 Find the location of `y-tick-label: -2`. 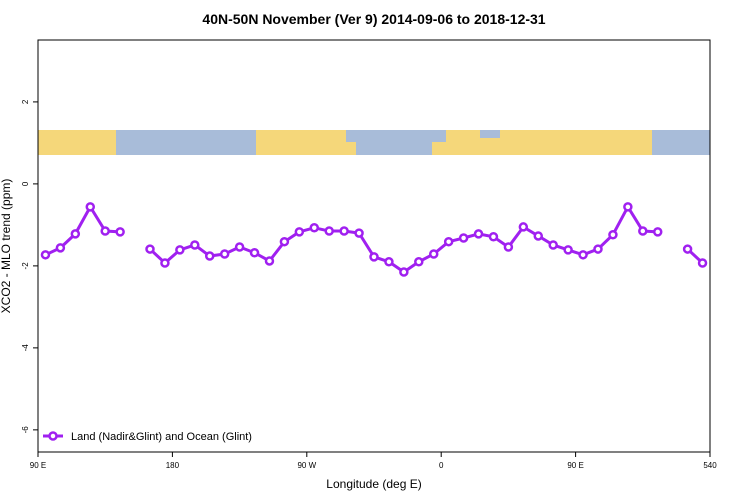

y-tick-label: -2 is located at coordinates (25, 266).